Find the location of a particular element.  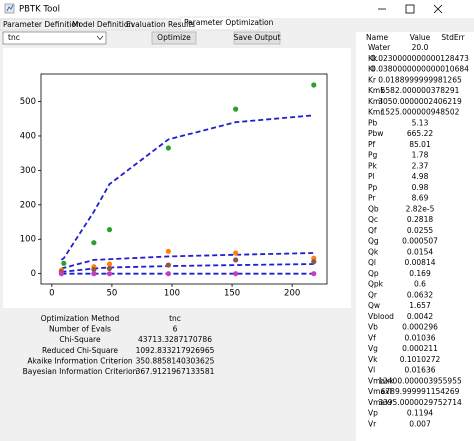

parameter-value: 0.6 is located at coordinates (420, 284).